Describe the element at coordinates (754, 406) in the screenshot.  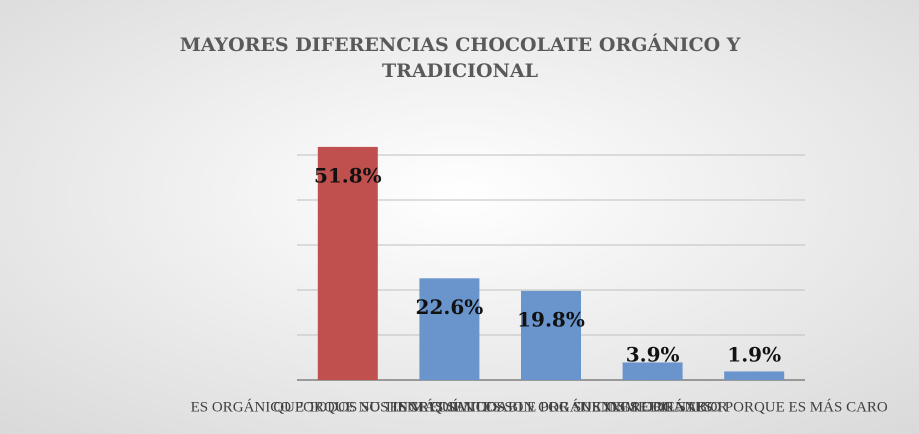
I see `category-label: ES ORGÁNICO PORQUE ES MÁS CARO` at that location.